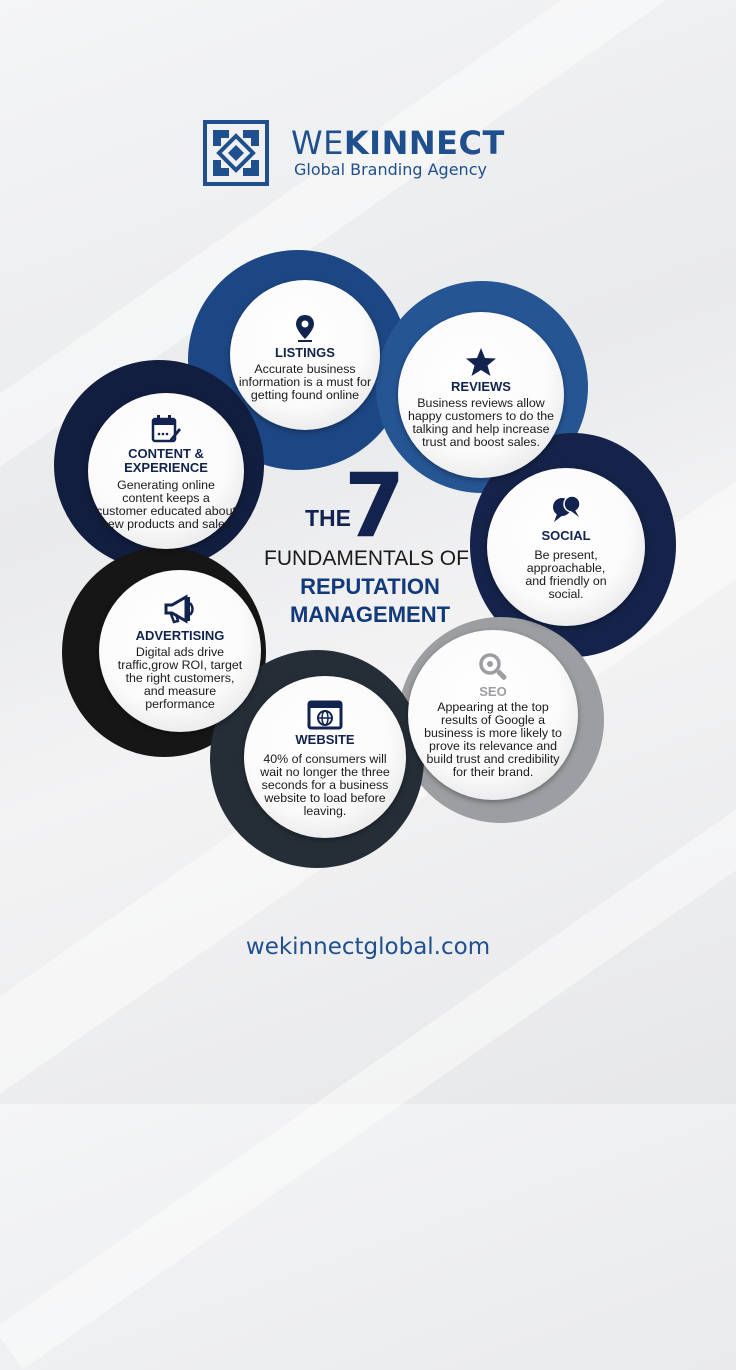  What do you see at coordinates (305, 352) in the screenshot?
I see `item-title: LISTINGS` at bounding box center [305, 352].